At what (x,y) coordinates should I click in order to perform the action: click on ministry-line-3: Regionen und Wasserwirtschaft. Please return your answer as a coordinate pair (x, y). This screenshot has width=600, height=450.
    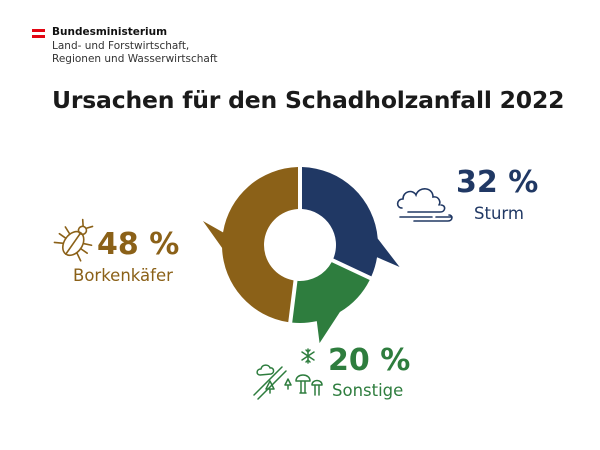
    Looking at the image, I should click on (135, 59).